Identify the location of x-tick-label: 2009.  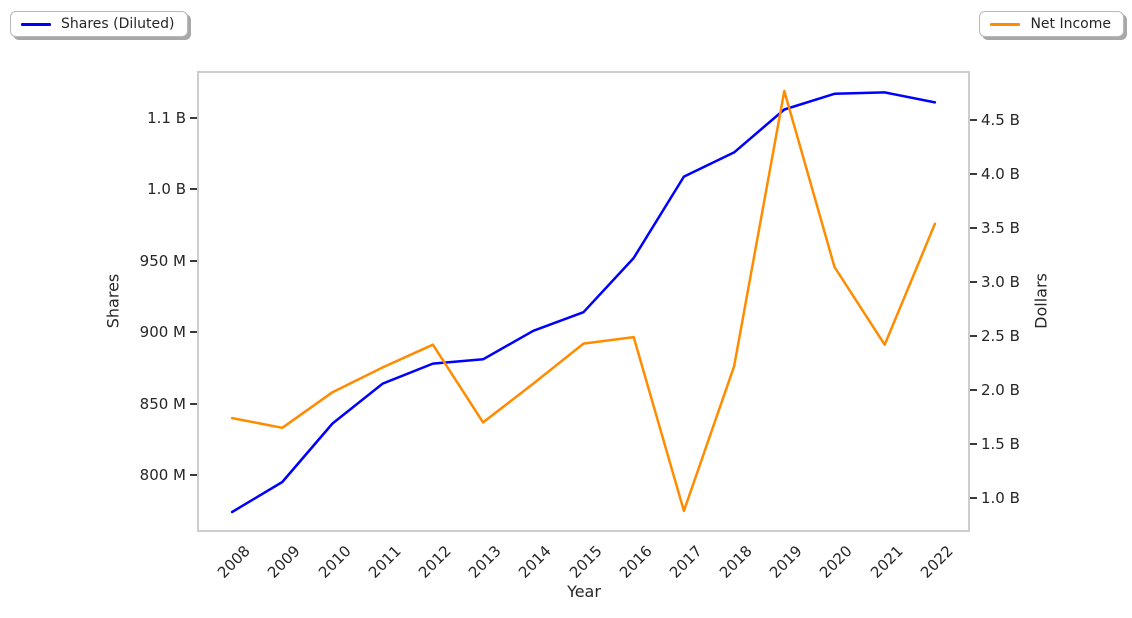
(283, 562).